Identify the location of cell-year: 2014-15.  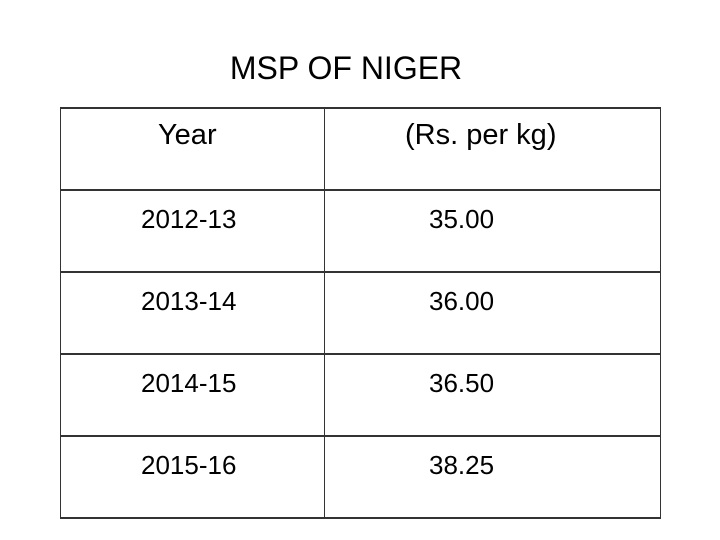
(192, 395).